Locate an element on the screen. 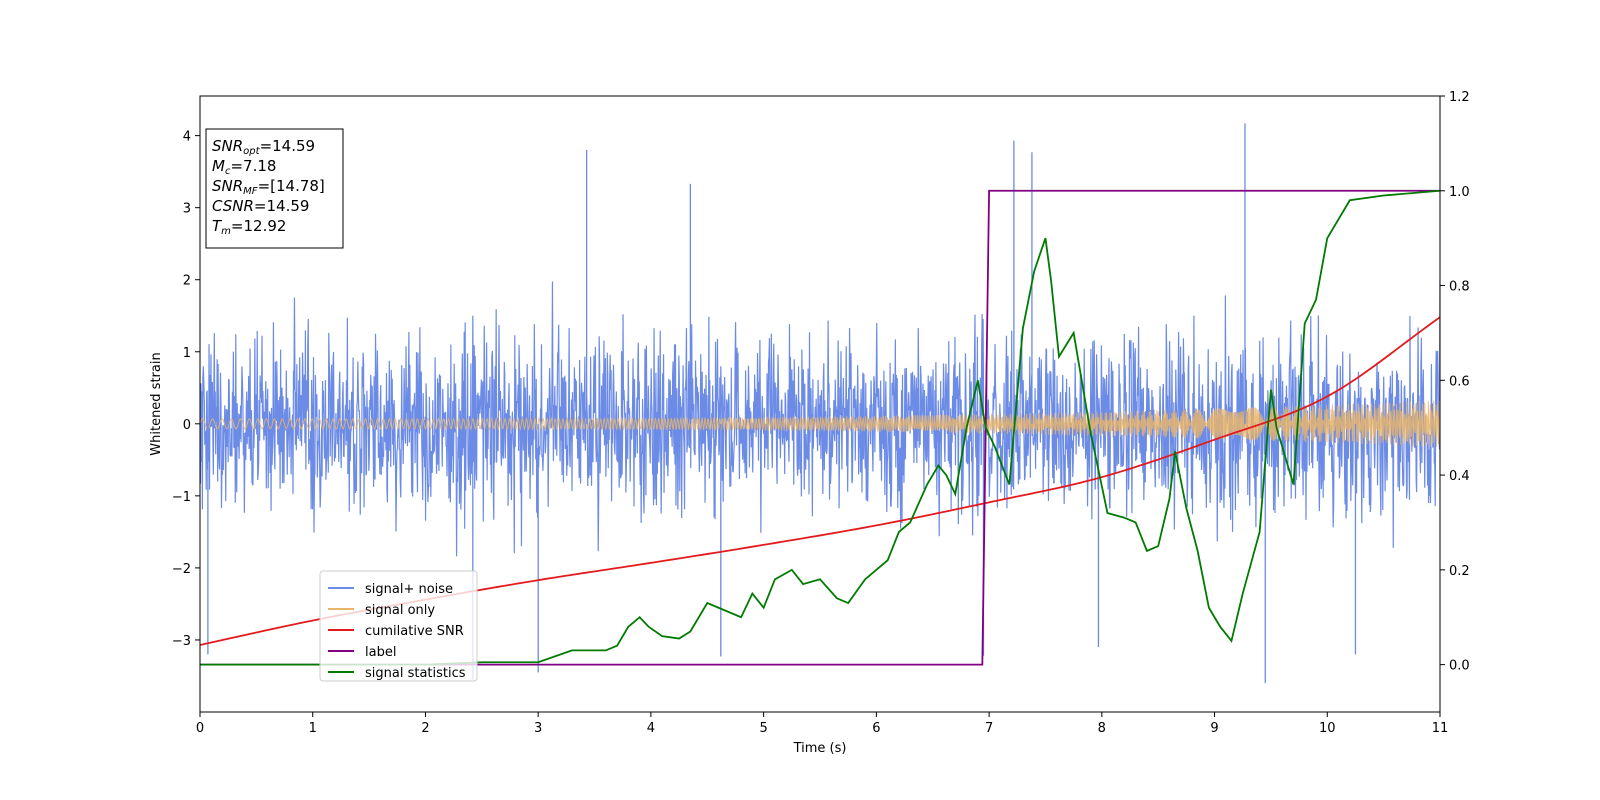 Image resolution: width=1600 pixels, height=800 pixels. x-tick-label: 8 is located at coordinates (1102, 728).